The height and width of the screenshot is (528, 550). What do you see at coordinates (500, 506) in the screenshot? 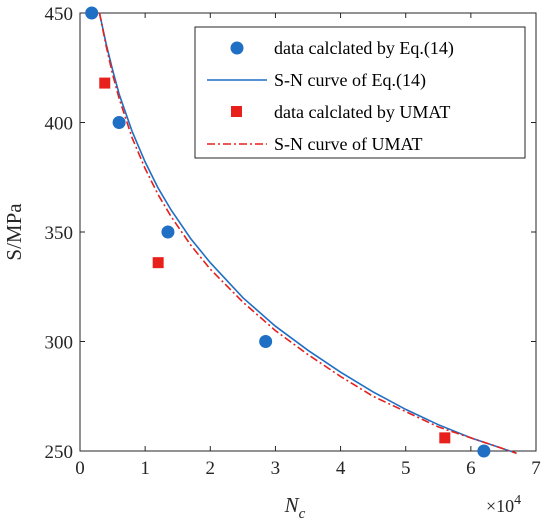
I see `x-axis-multiplier-base: ×10` at bounding box center [500, 506].